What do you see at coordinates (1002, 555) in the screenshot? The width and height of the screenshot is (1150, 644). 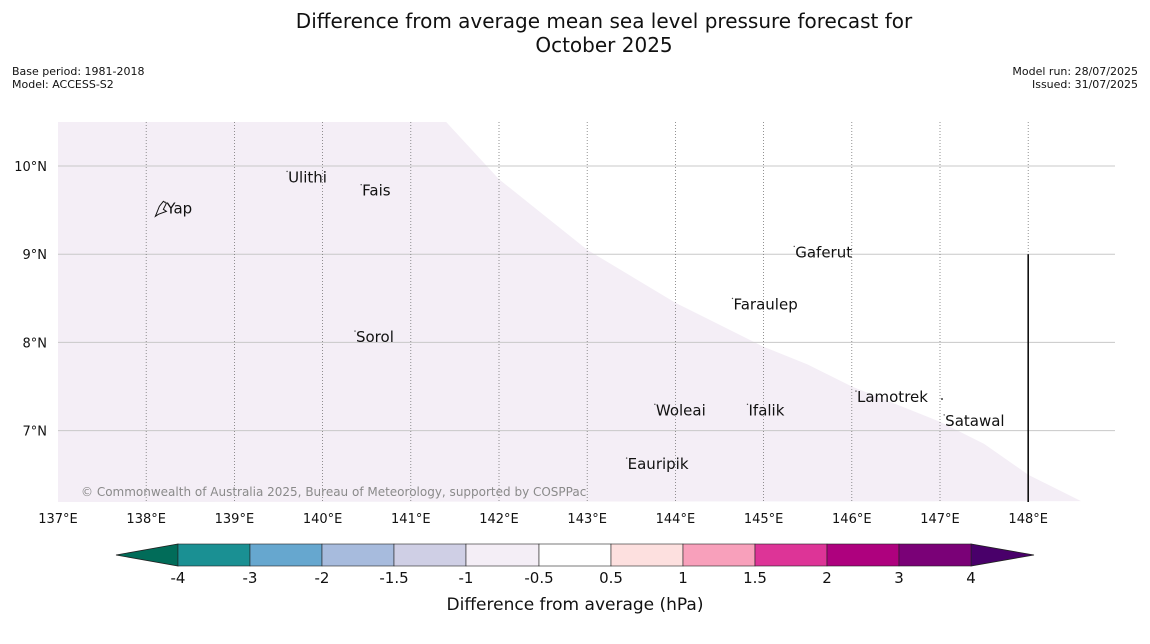 I see `colorbar-extend-high` at bounding box center [1002, 555].